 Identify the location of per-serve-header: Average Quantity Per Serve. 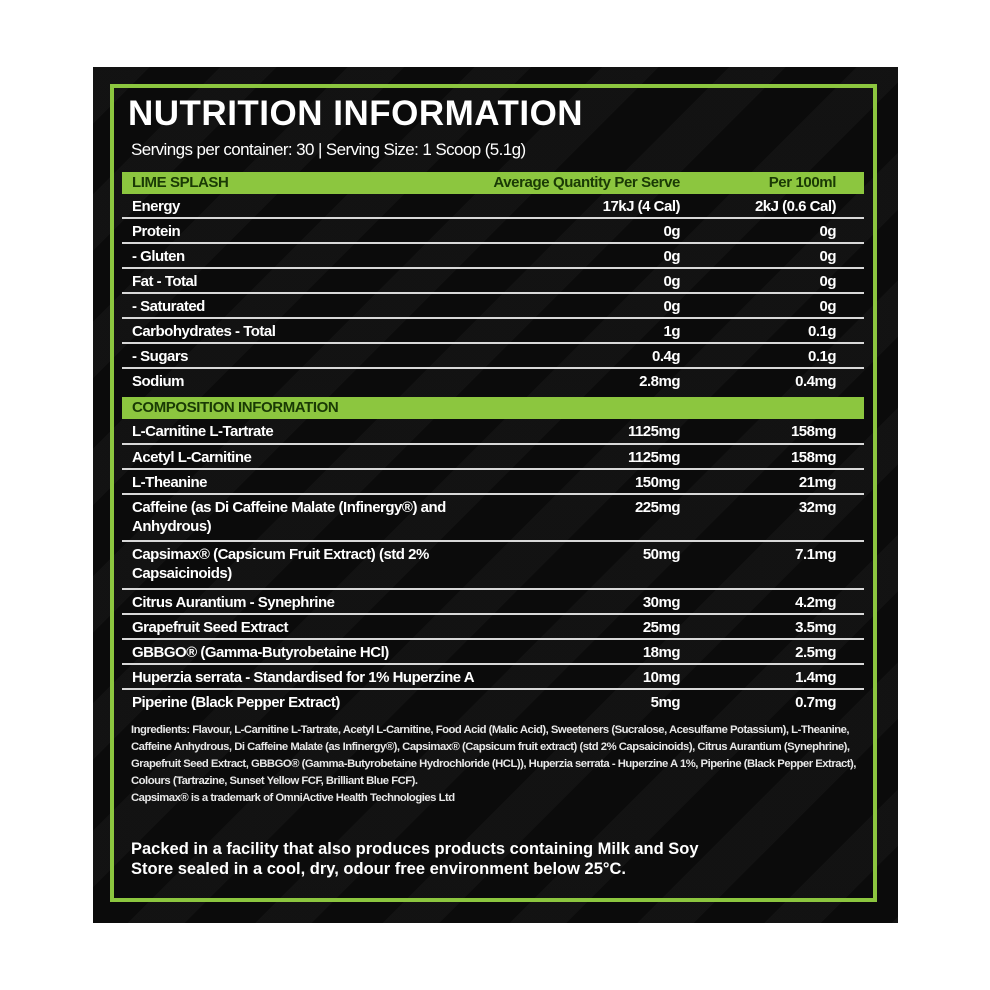
(586, 182).